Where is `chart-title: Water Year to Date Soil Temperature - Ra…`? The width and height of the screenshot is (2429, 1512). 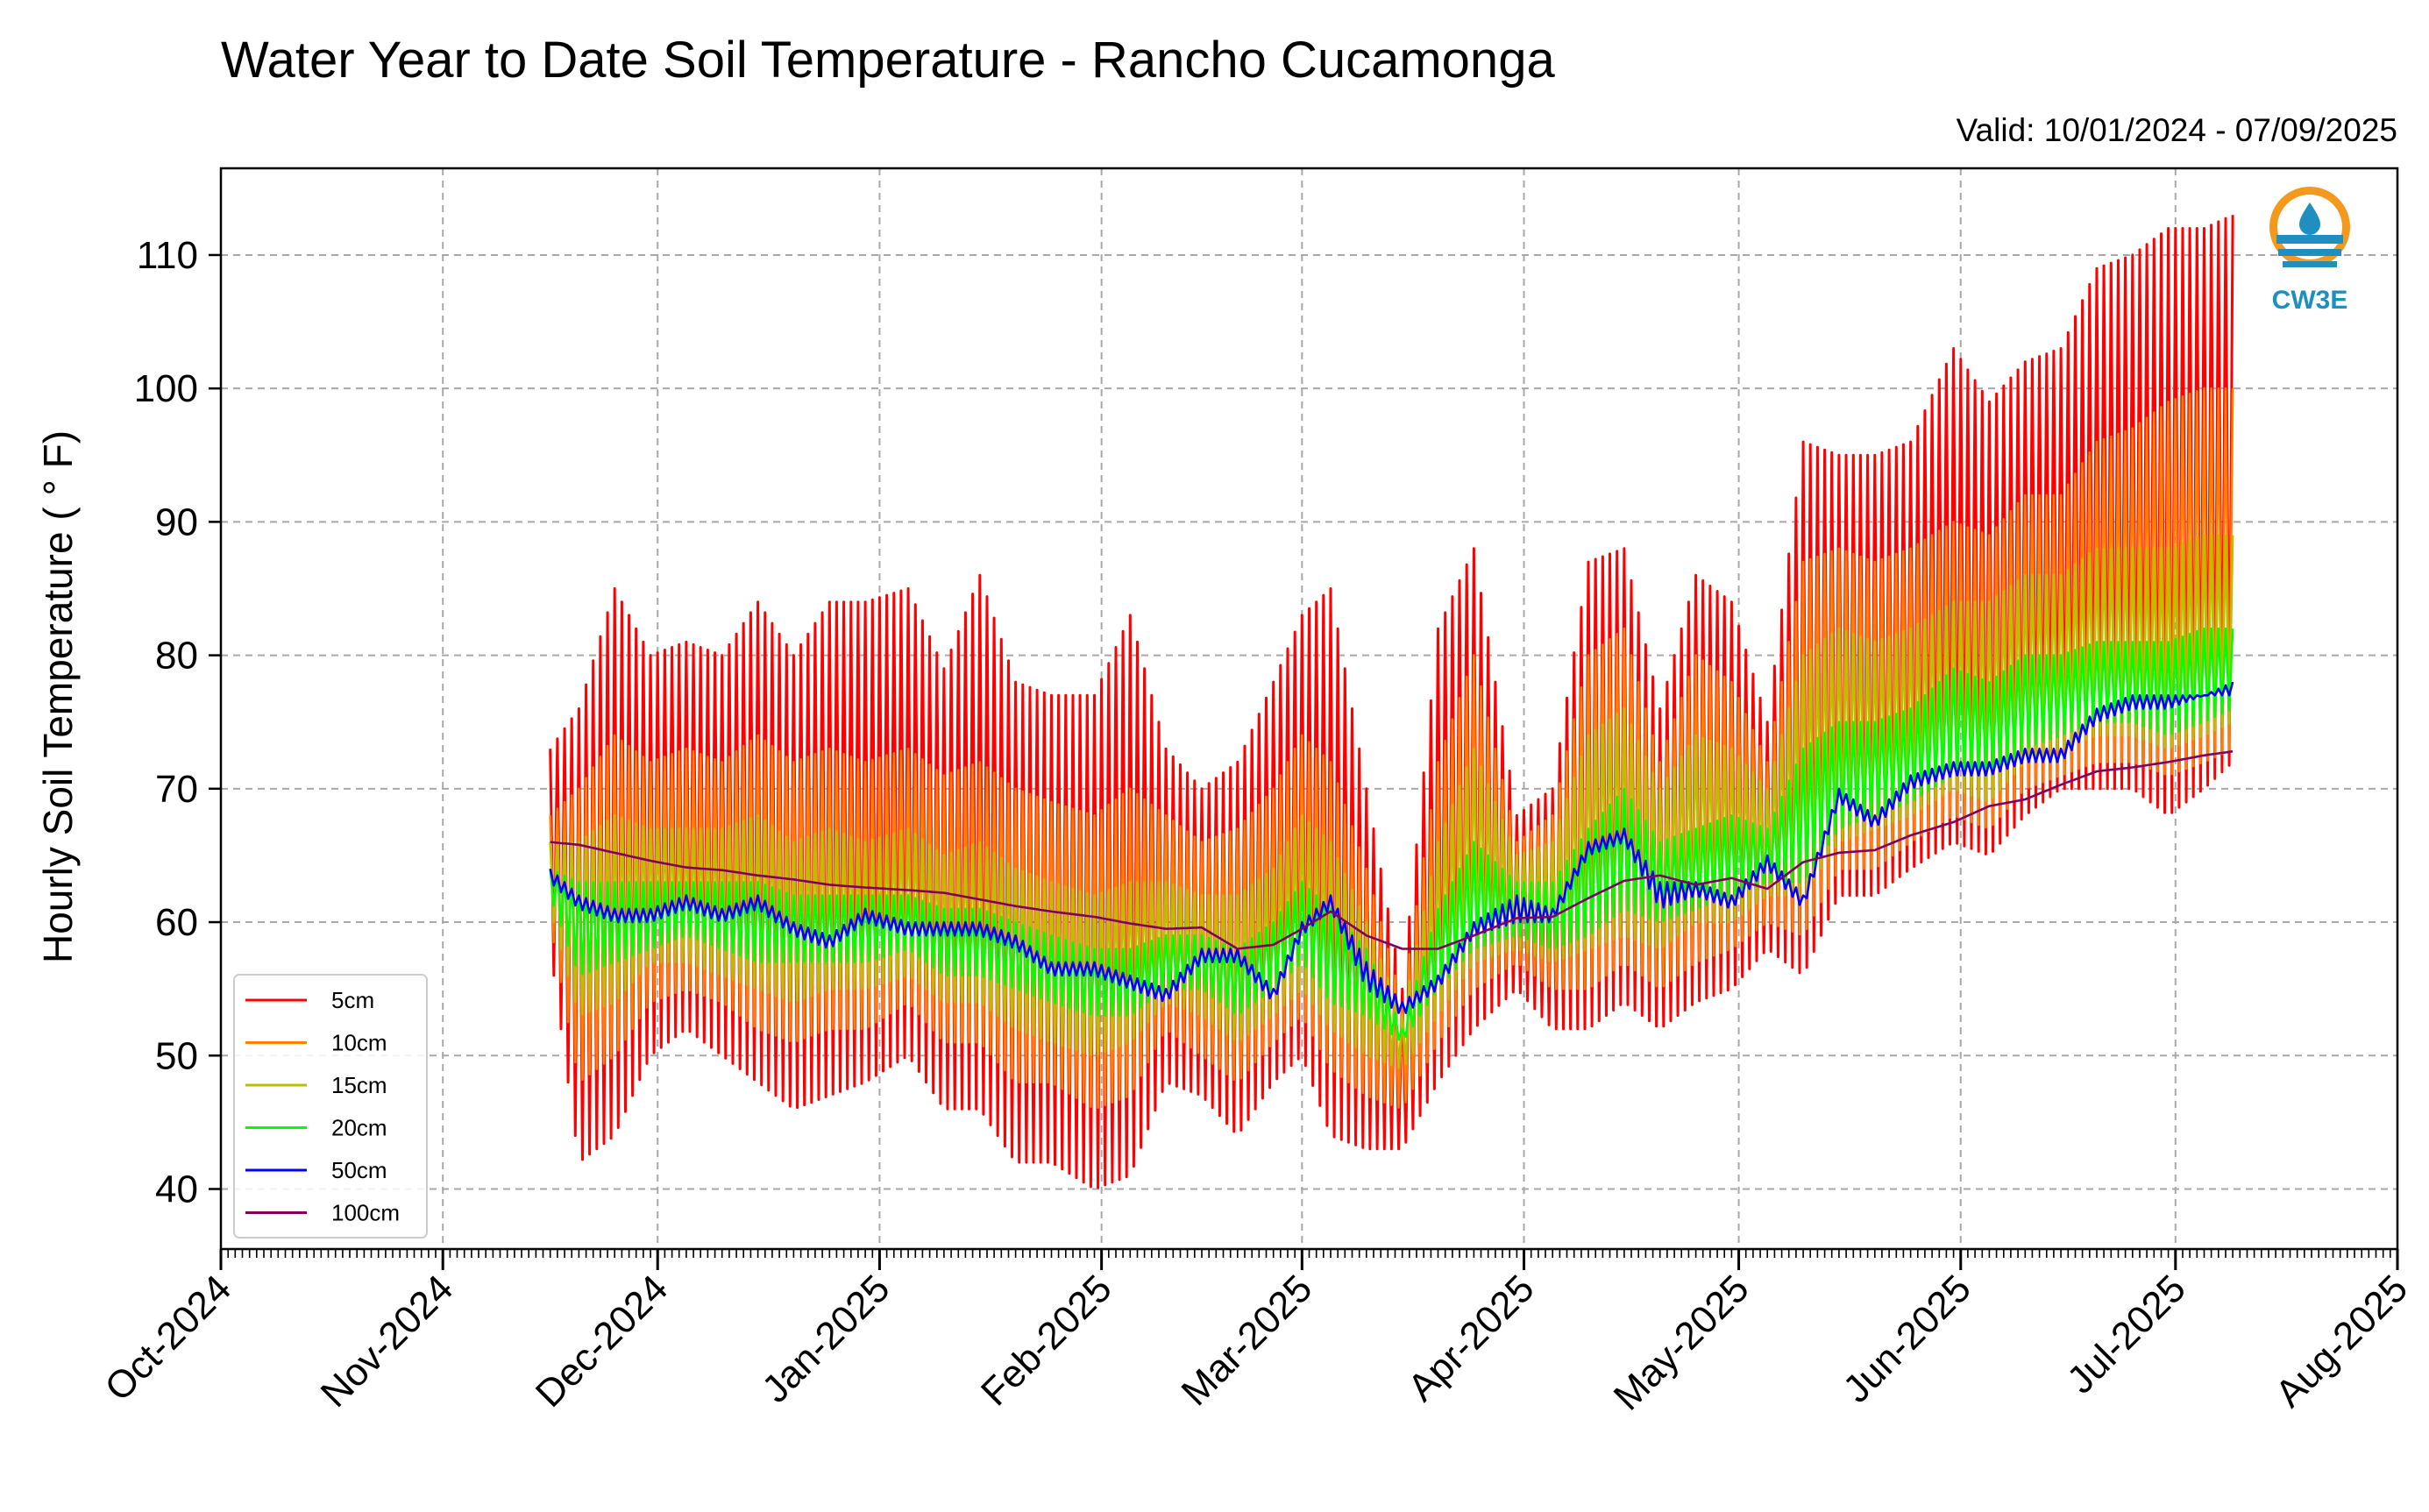
chart-title: Water Year to Date Soil Temperature - Ra… is located at coordinates (888, 60).